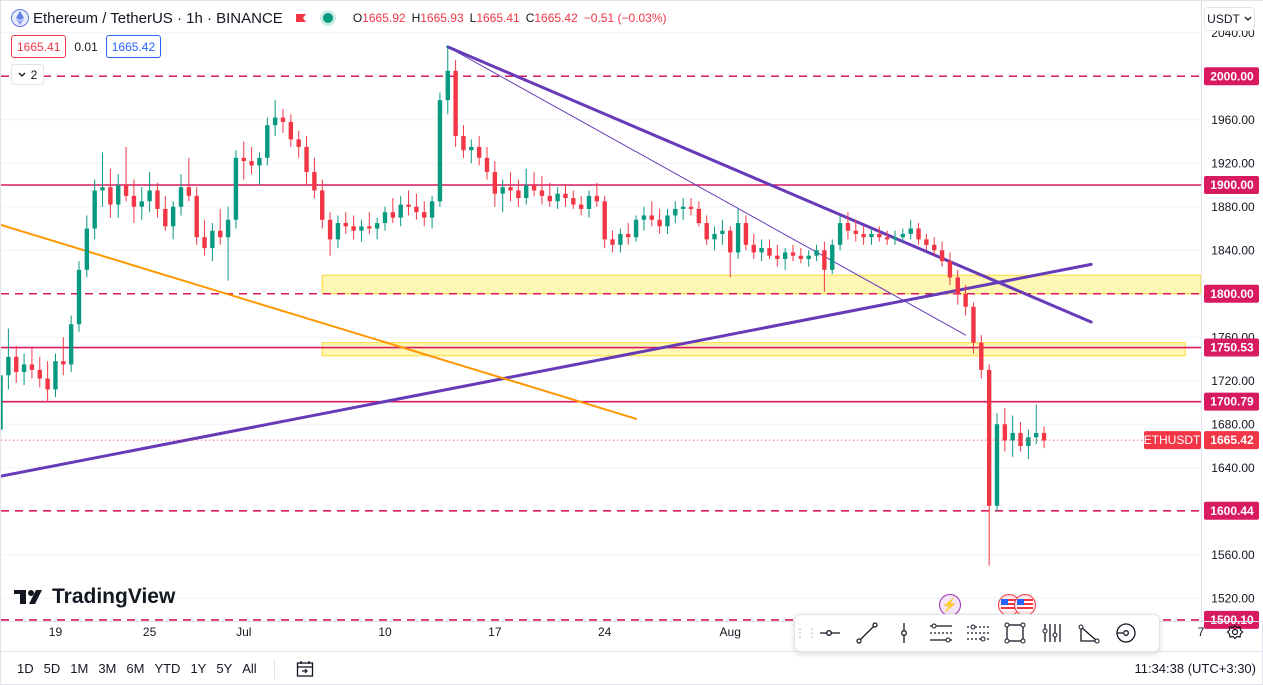  Describe the element at coordinates (107, 668) in the screenshot. I see `range-button-3m: 3M` at that location.